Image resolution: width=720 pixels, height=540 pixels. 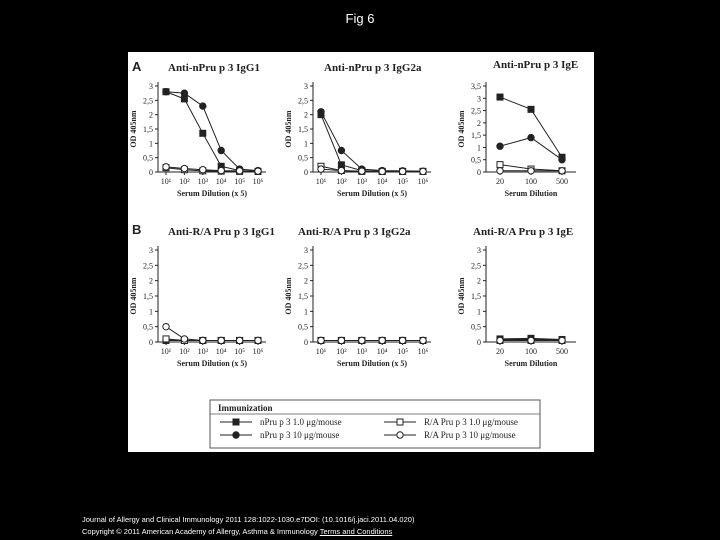 I want to click on legend-label: nPru p 3 1.0 μg/mouse, so click(x=301, y=422).